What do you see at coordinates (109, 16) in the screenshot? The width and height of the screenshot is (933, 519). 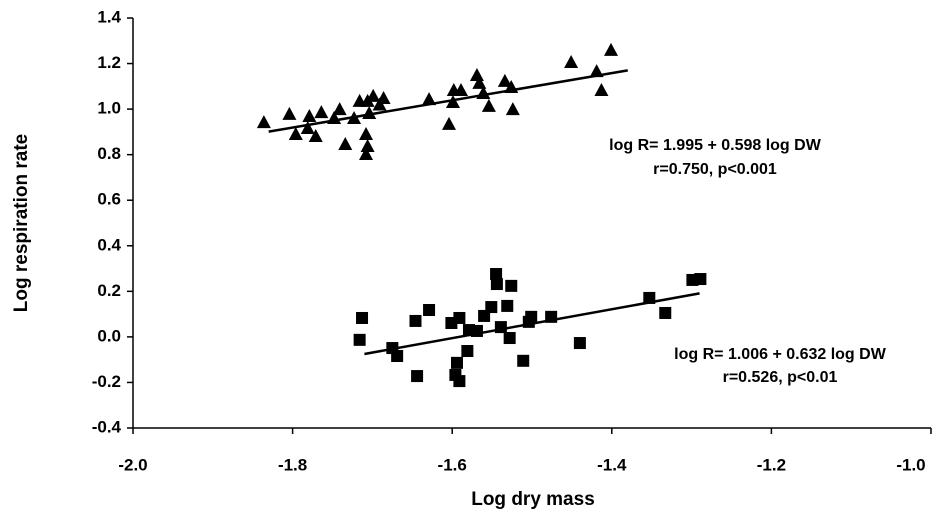 I see `y-tick-label: 1.4` at bounding box center [109, 16].